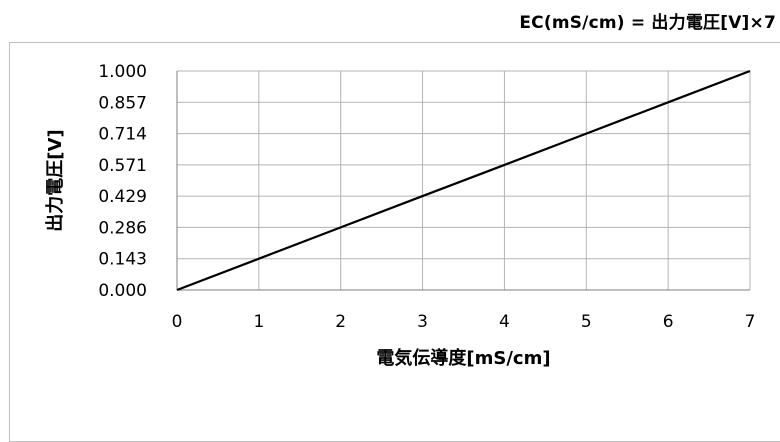  Describe the element at coordinates (422, 322) in the screenshot. I see `x-tick-label: 3` at that location.